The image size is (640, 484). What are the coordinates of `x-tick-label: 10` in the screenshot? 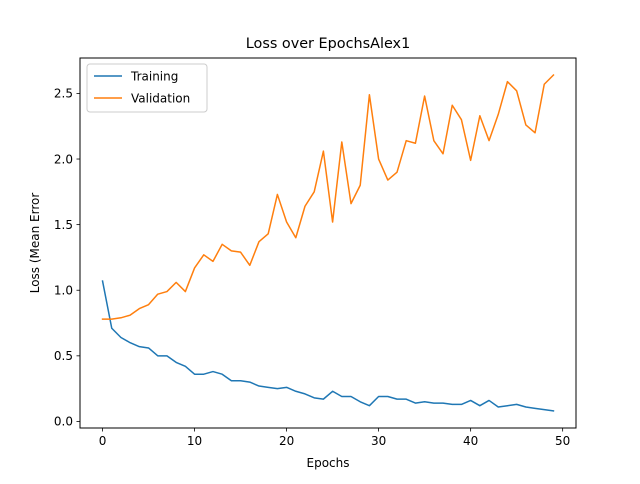 It's located at (194, 441).